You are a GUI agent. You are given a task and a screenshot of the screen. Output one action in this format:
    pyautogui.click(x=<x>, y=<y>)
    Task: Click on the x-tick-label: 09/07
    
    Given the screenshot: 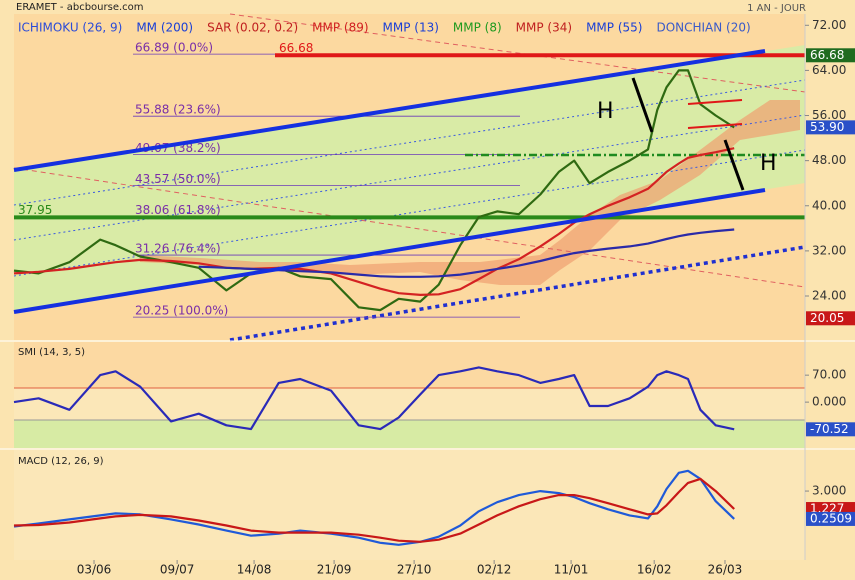 What is the action you would take?
    pyautogui.click(x=177, y=570)
    